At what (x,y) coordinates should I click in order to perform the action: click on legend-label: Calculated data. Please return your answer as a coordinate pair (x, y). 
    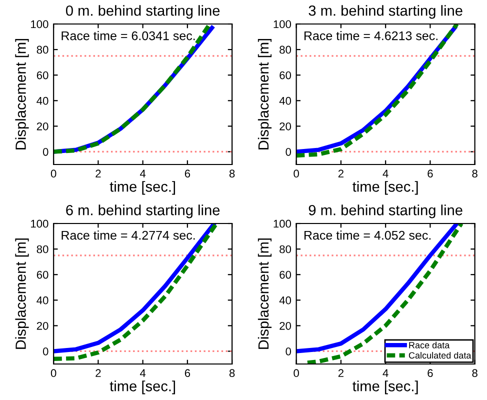
    Looking at the image, I should click on (440, 355).